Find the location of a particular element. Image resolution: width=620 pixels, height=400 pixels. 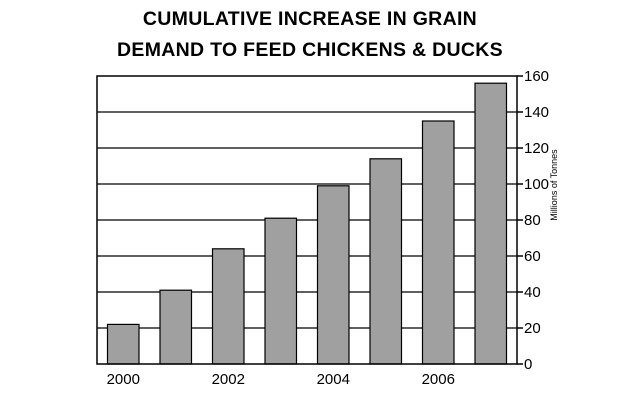

y-tick-label-140: 140 is located at coordinates (536, 112).